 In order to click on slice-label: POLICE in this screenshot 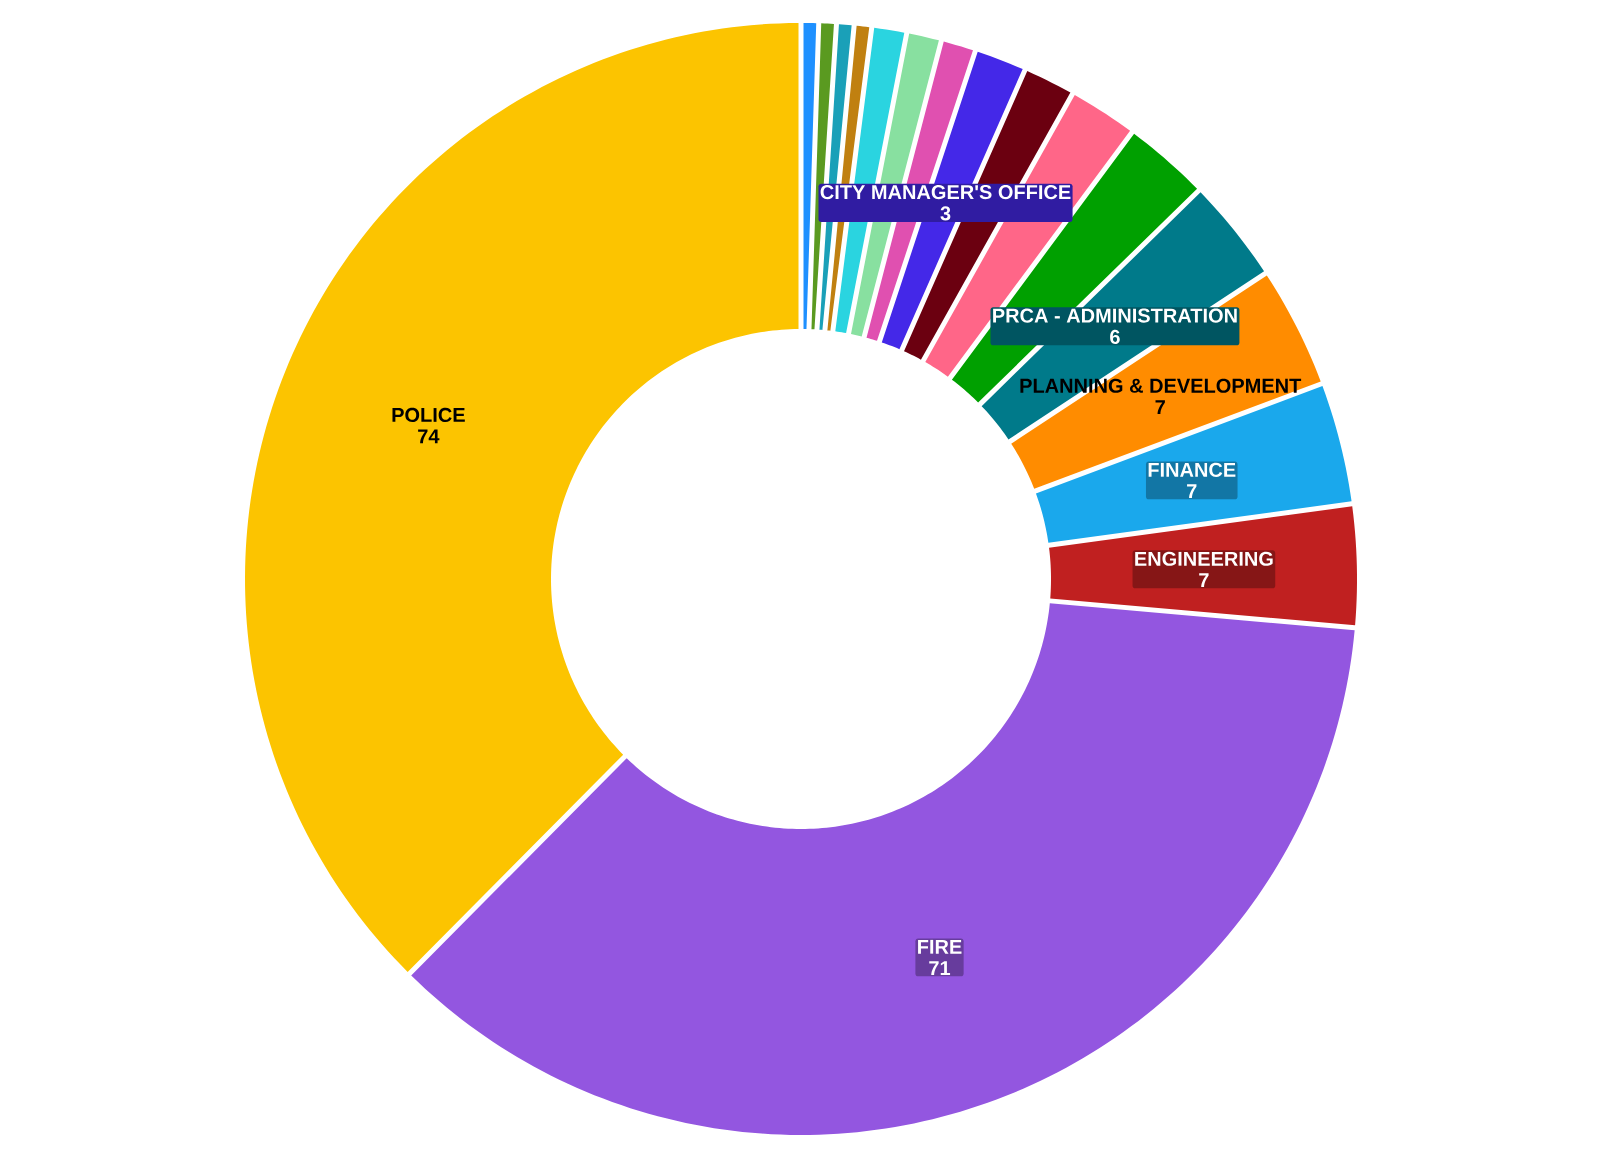, I will do `click(428, 415)`.